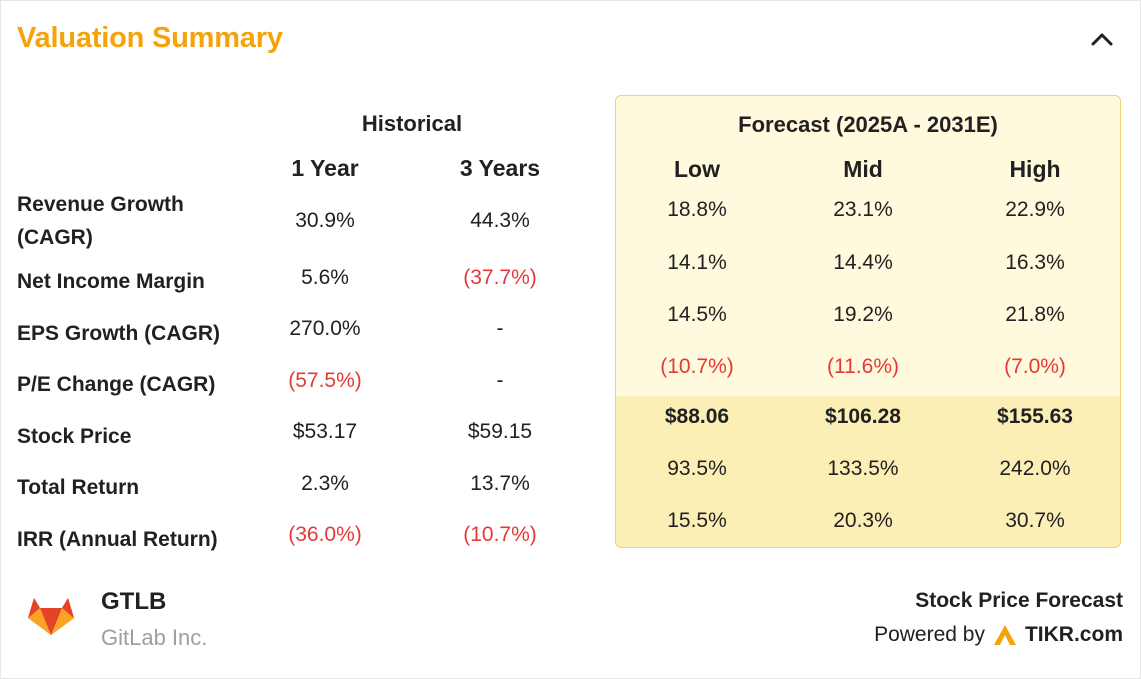 This screenshot has height=679, width=1141. What do you see at coordinates (868, 124) in the screenshot?
I see `forecast-header: Forecast (2025A - 2031E)` at bounding box center [868, 124].